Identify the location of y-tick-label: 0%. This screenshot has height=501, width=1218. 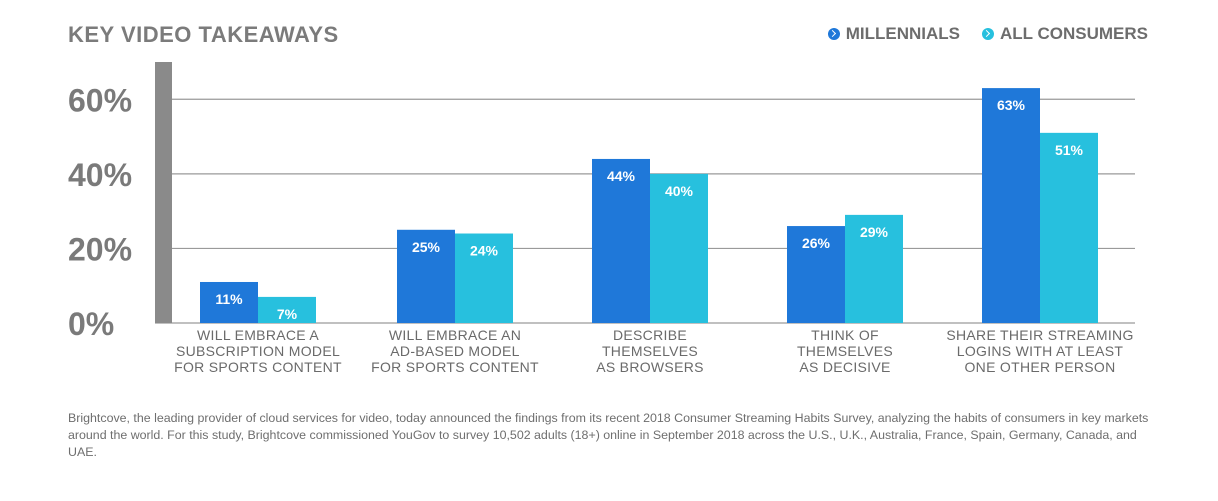
(91, 324).